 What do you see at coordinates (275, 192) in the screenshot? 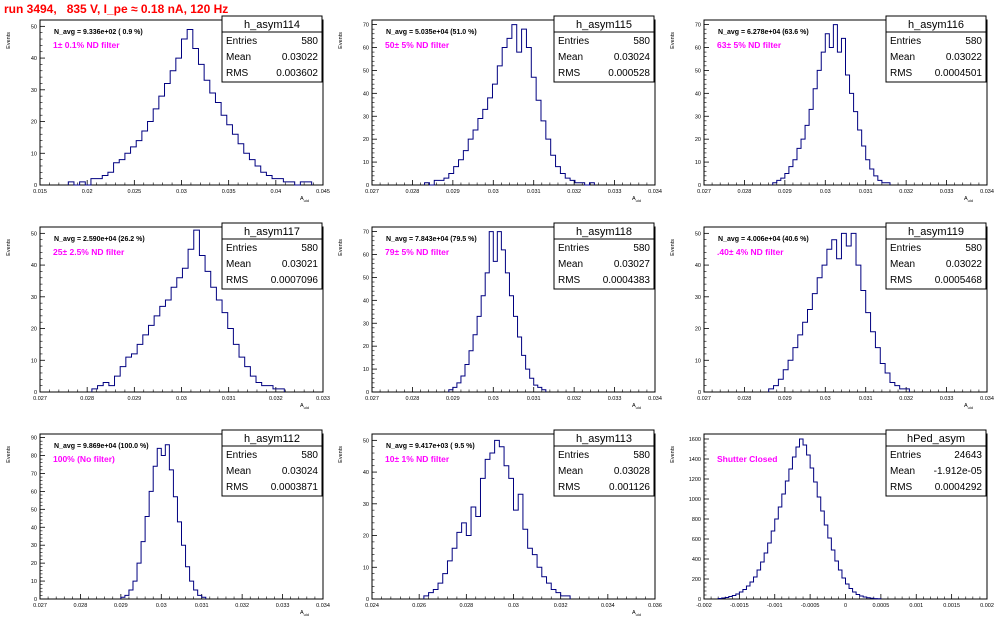
I see `x-tick-label: 0.04` at bounding box center [275, 192].